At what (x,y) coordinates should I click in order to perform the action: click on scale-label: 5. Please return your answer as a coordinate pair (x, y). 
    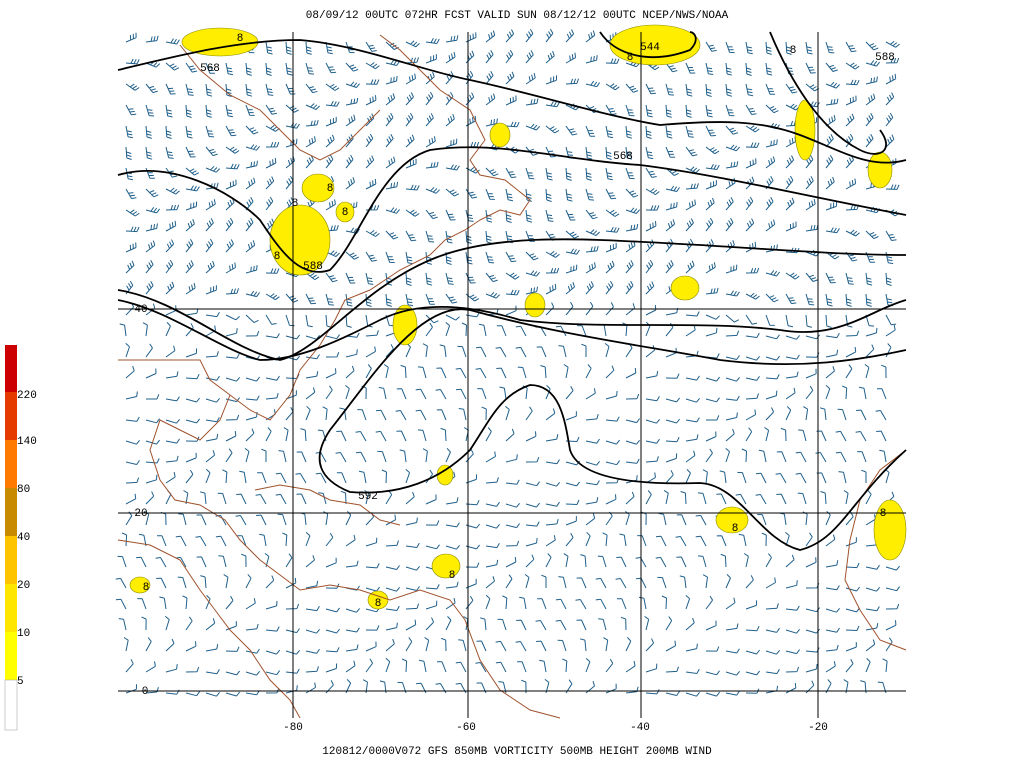
    Looking at the image, I should click on (20, 682).